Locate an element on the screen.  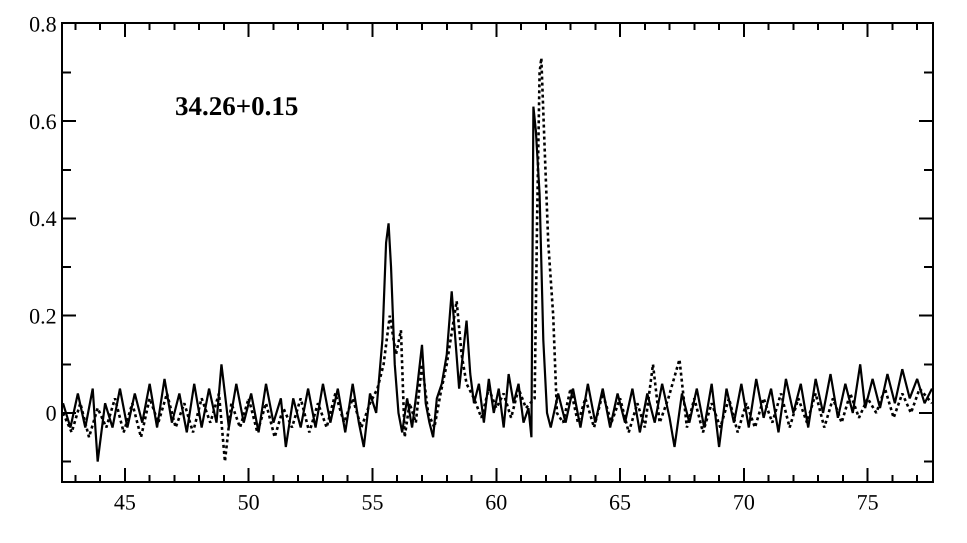
x-tick-label: 60 is located at coordinates (496, 501).